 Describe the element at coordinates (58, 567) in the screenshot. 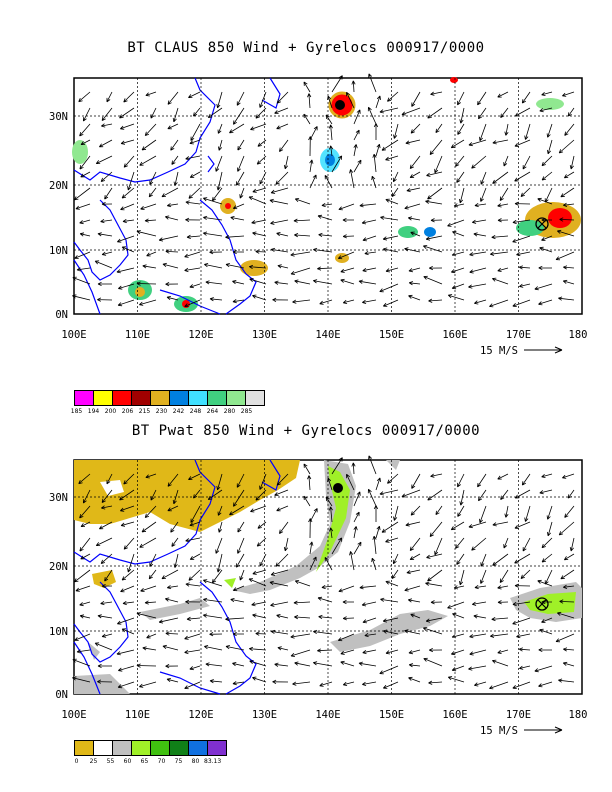

I see `y-tick: 20N` at that location.